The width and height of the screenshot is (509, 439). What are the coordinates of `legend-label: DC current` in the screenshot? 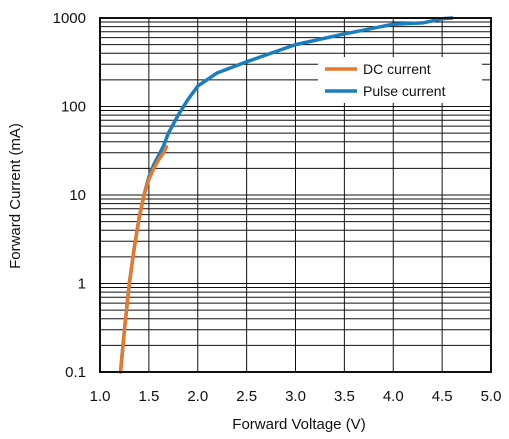 It's located at (397, 69).